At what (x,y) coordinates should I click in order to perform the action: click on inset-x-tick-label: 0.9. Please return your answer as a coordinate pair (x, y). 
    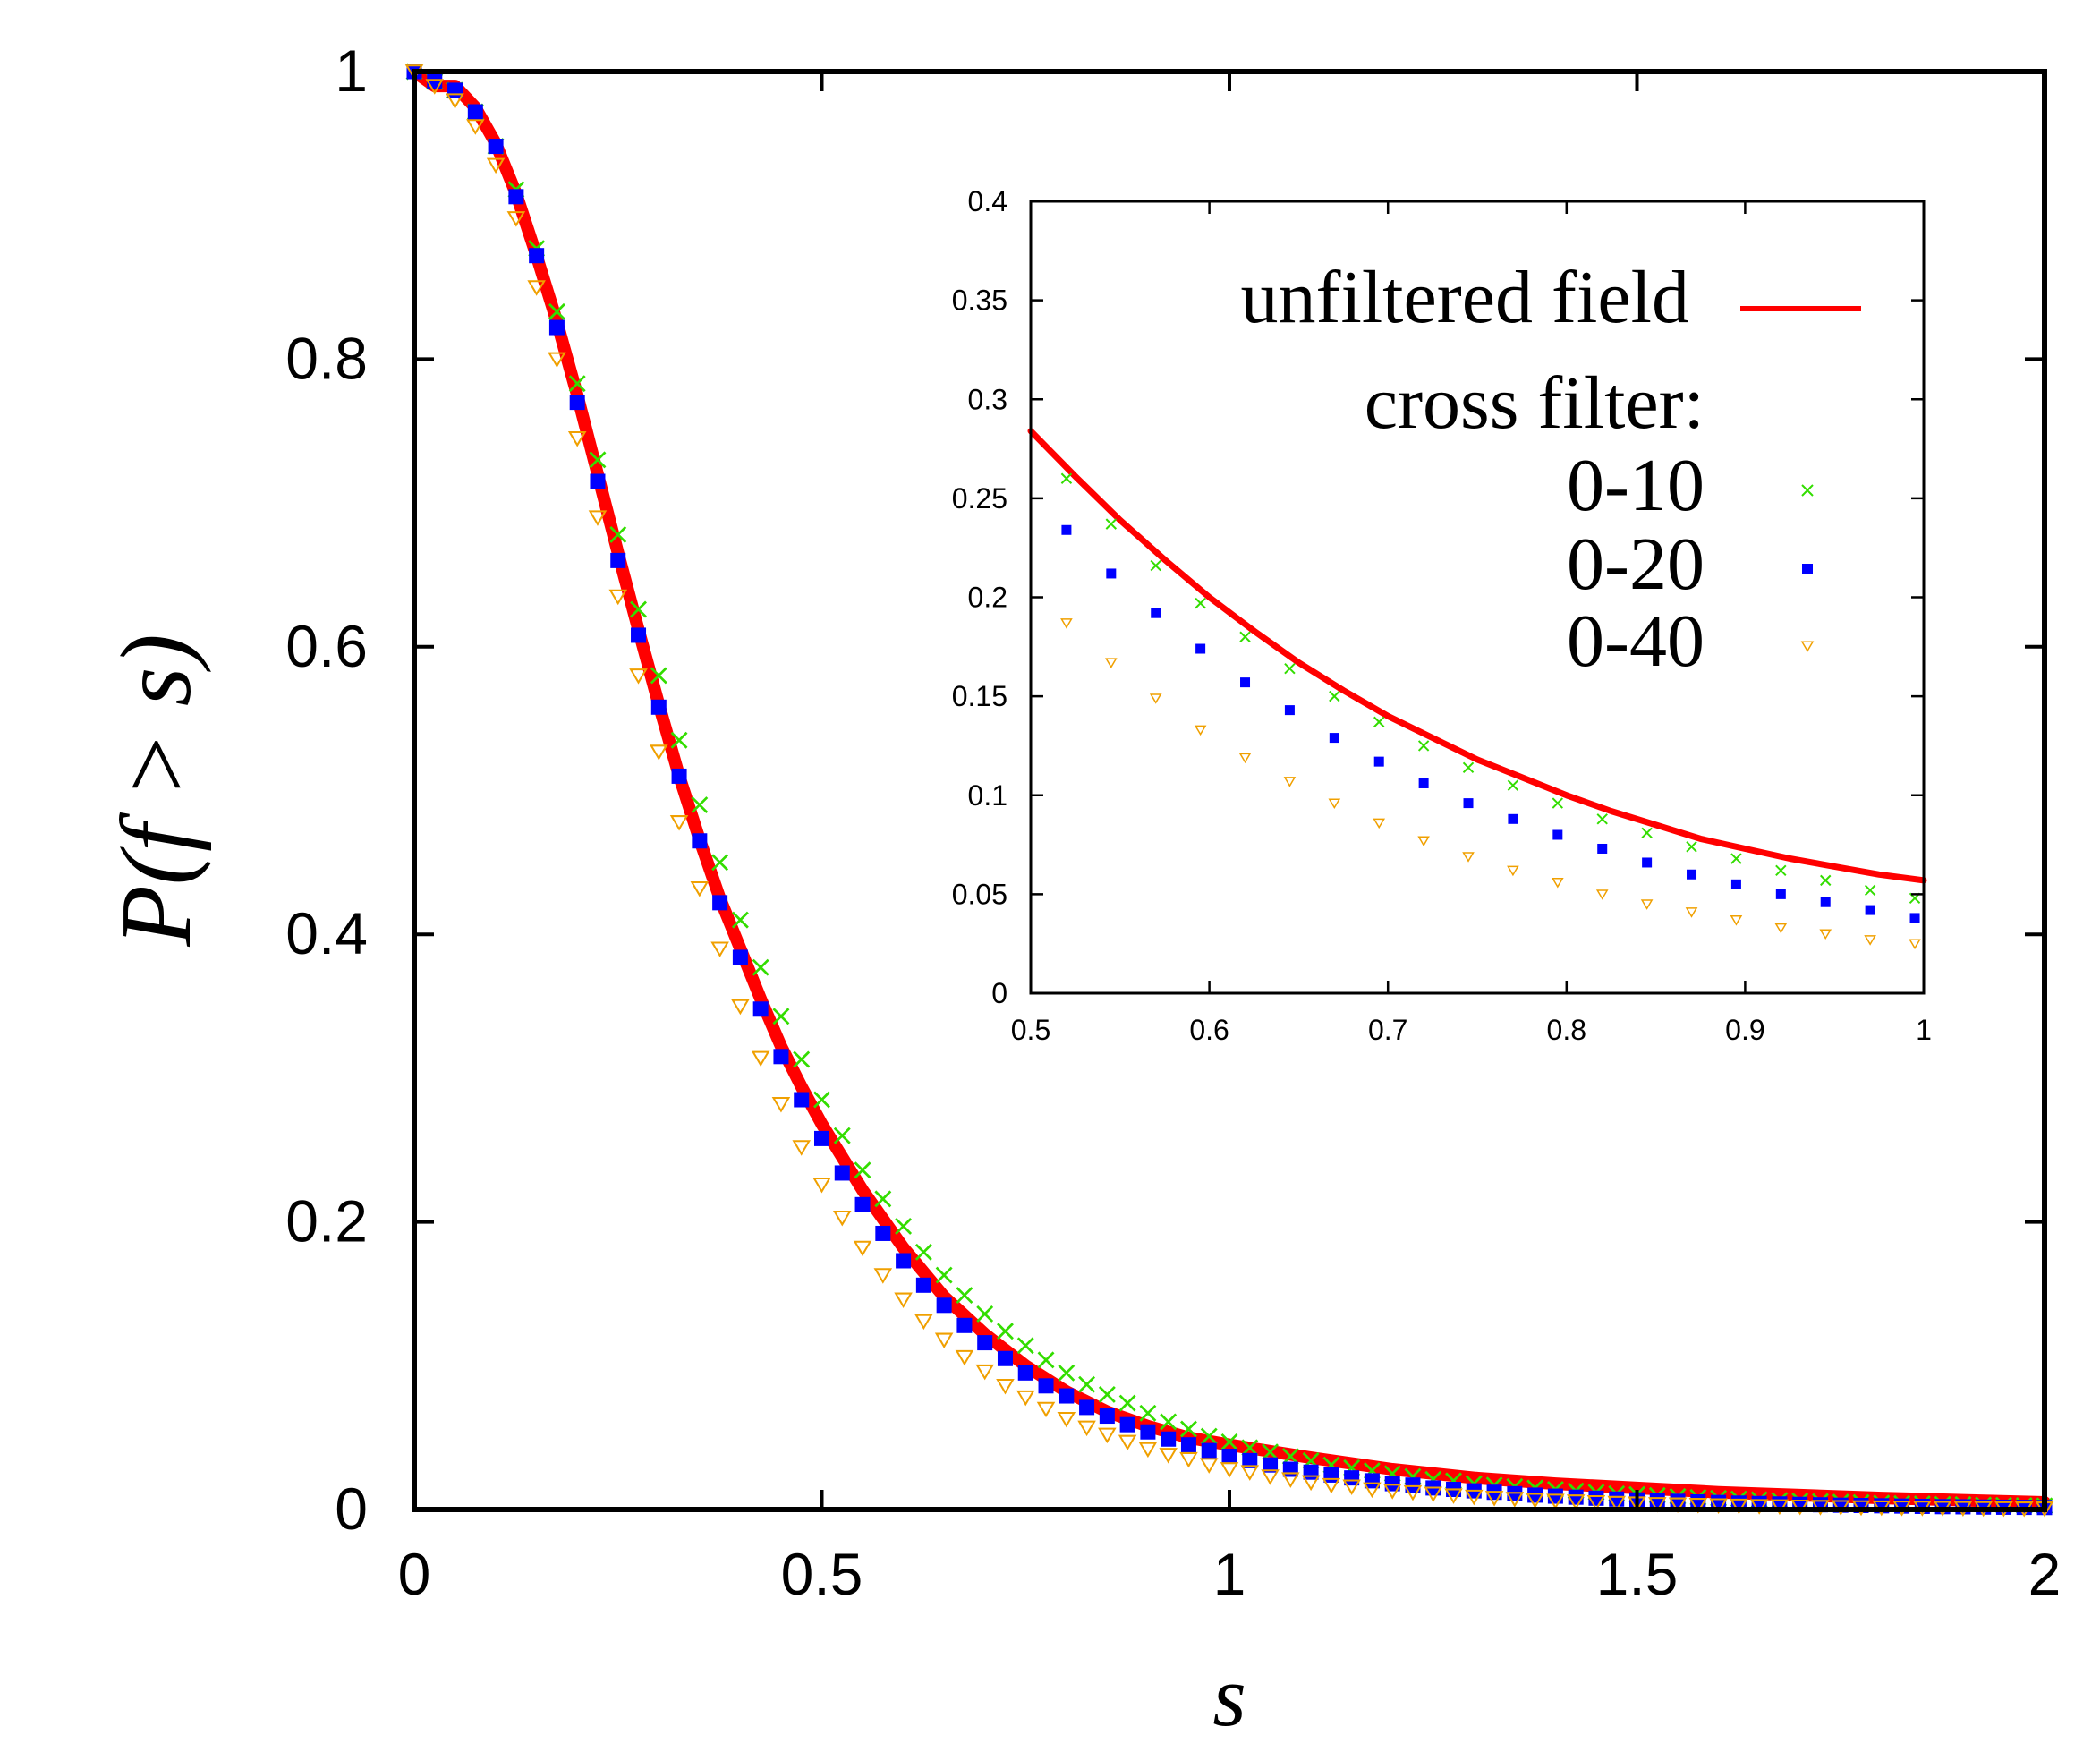
    Looking at the image, I should click on (1744, 1030).